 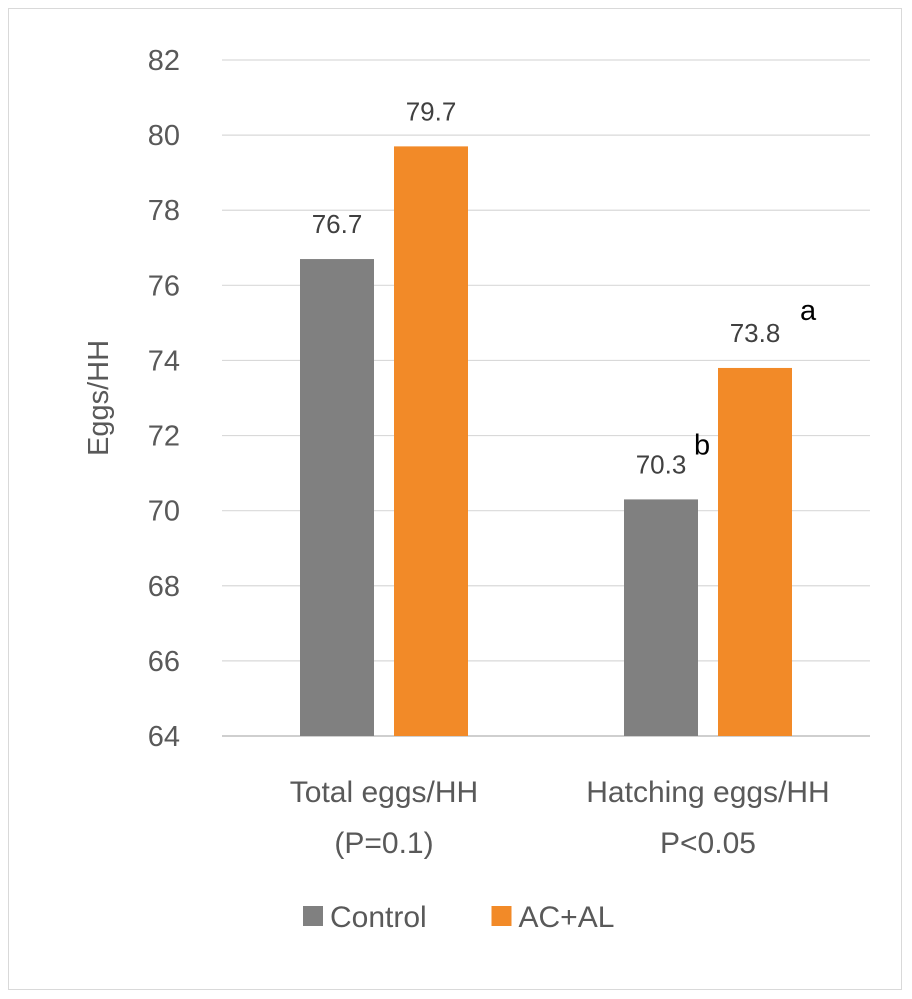 What do you see at coordinates (707, 792) in the screenshot?
I see `category-label: Hatching eggs/HH` at bounding box center [707, 792].